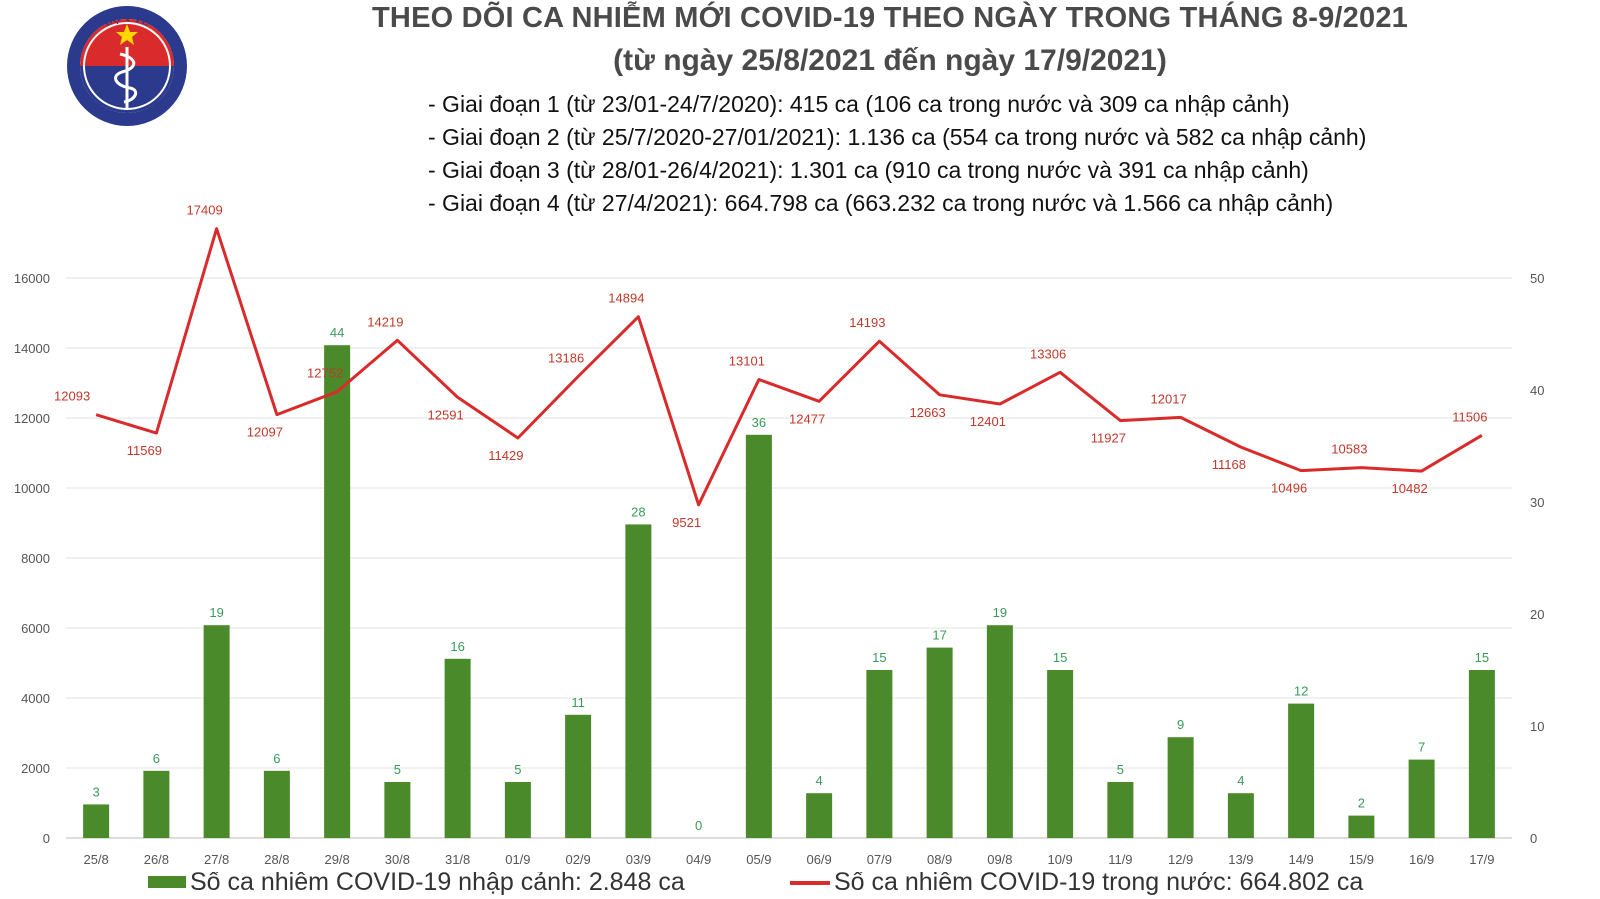  What do you see at coordinates (276, 859) in the screenshot?
I see `x-tick-label: 28/8` at bounding box center [276, 859].